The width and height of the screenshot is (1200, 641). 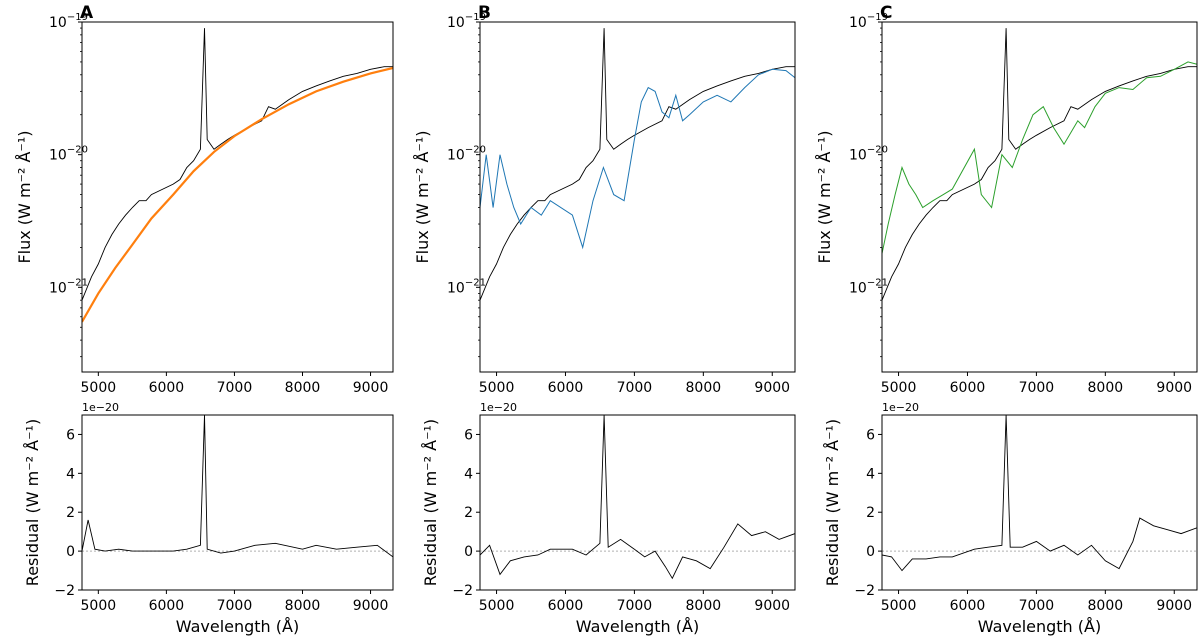 What do you see at coordinates (886, 13) in the screenshot?
I see `panel-letter: C` at bounding box center [886, 13].